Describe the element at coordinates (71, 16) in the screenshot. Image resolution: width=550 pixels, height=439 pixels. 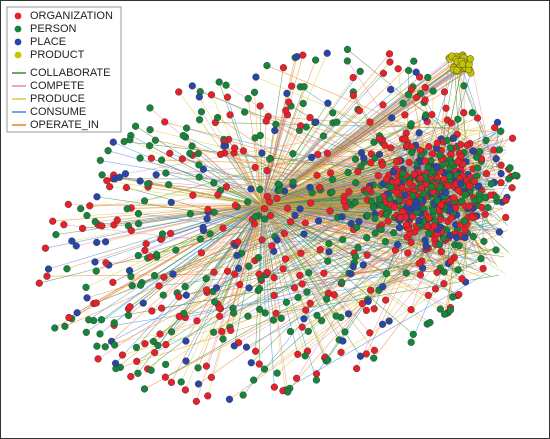
I see `legend-label: ORGANIZATION` at that location.